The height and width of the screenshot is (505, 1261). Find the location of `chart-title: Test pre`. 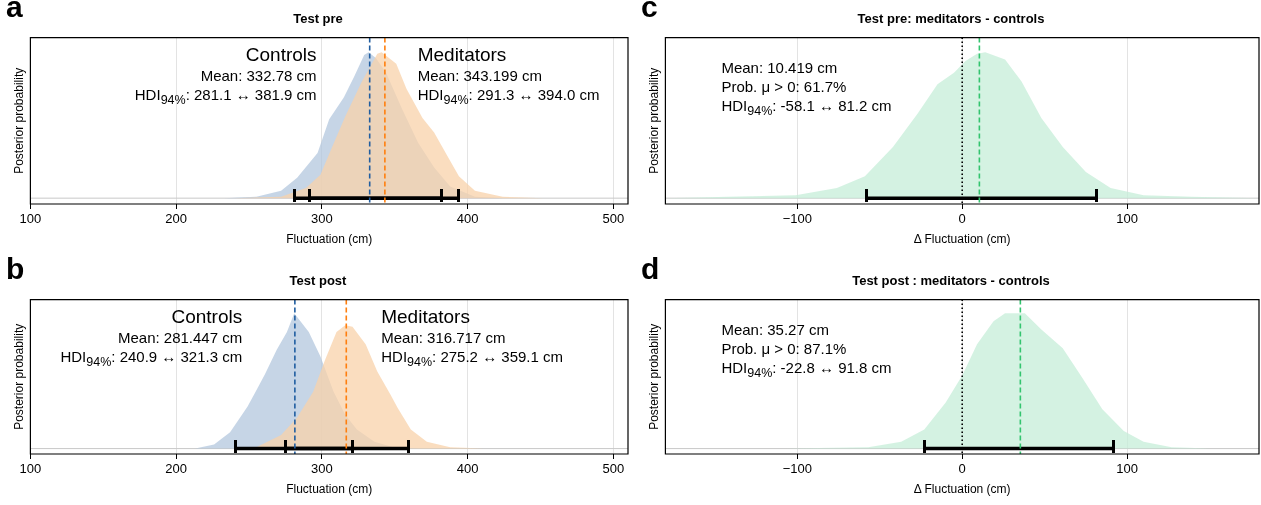

chart-title: Test pre is located at coordinates (318, 19).